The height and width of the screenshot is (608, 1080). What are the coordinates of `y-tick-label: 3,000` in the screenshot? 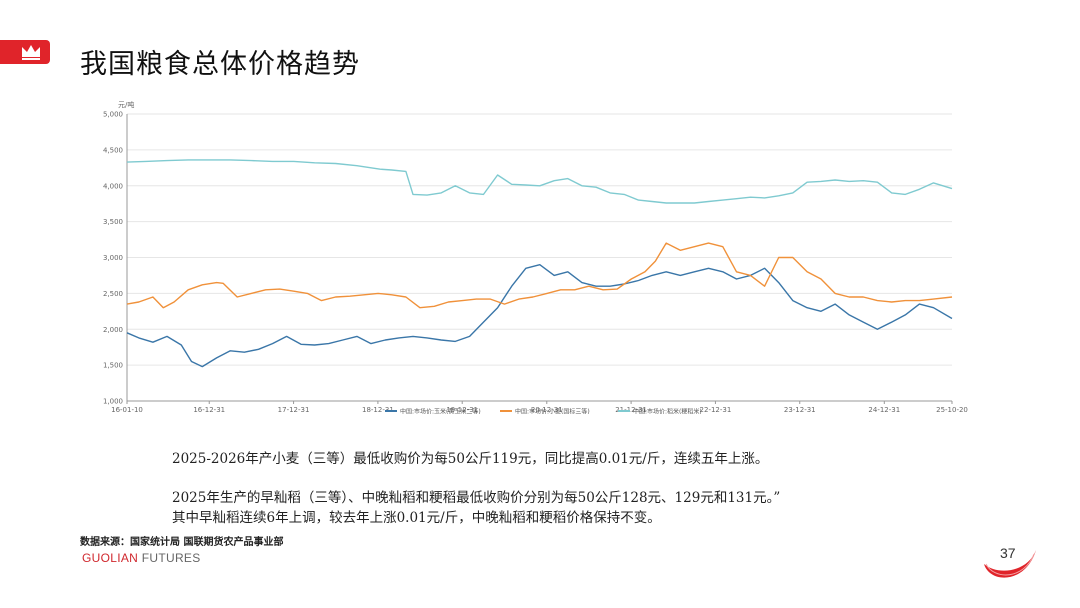 It's located at (113, 258).